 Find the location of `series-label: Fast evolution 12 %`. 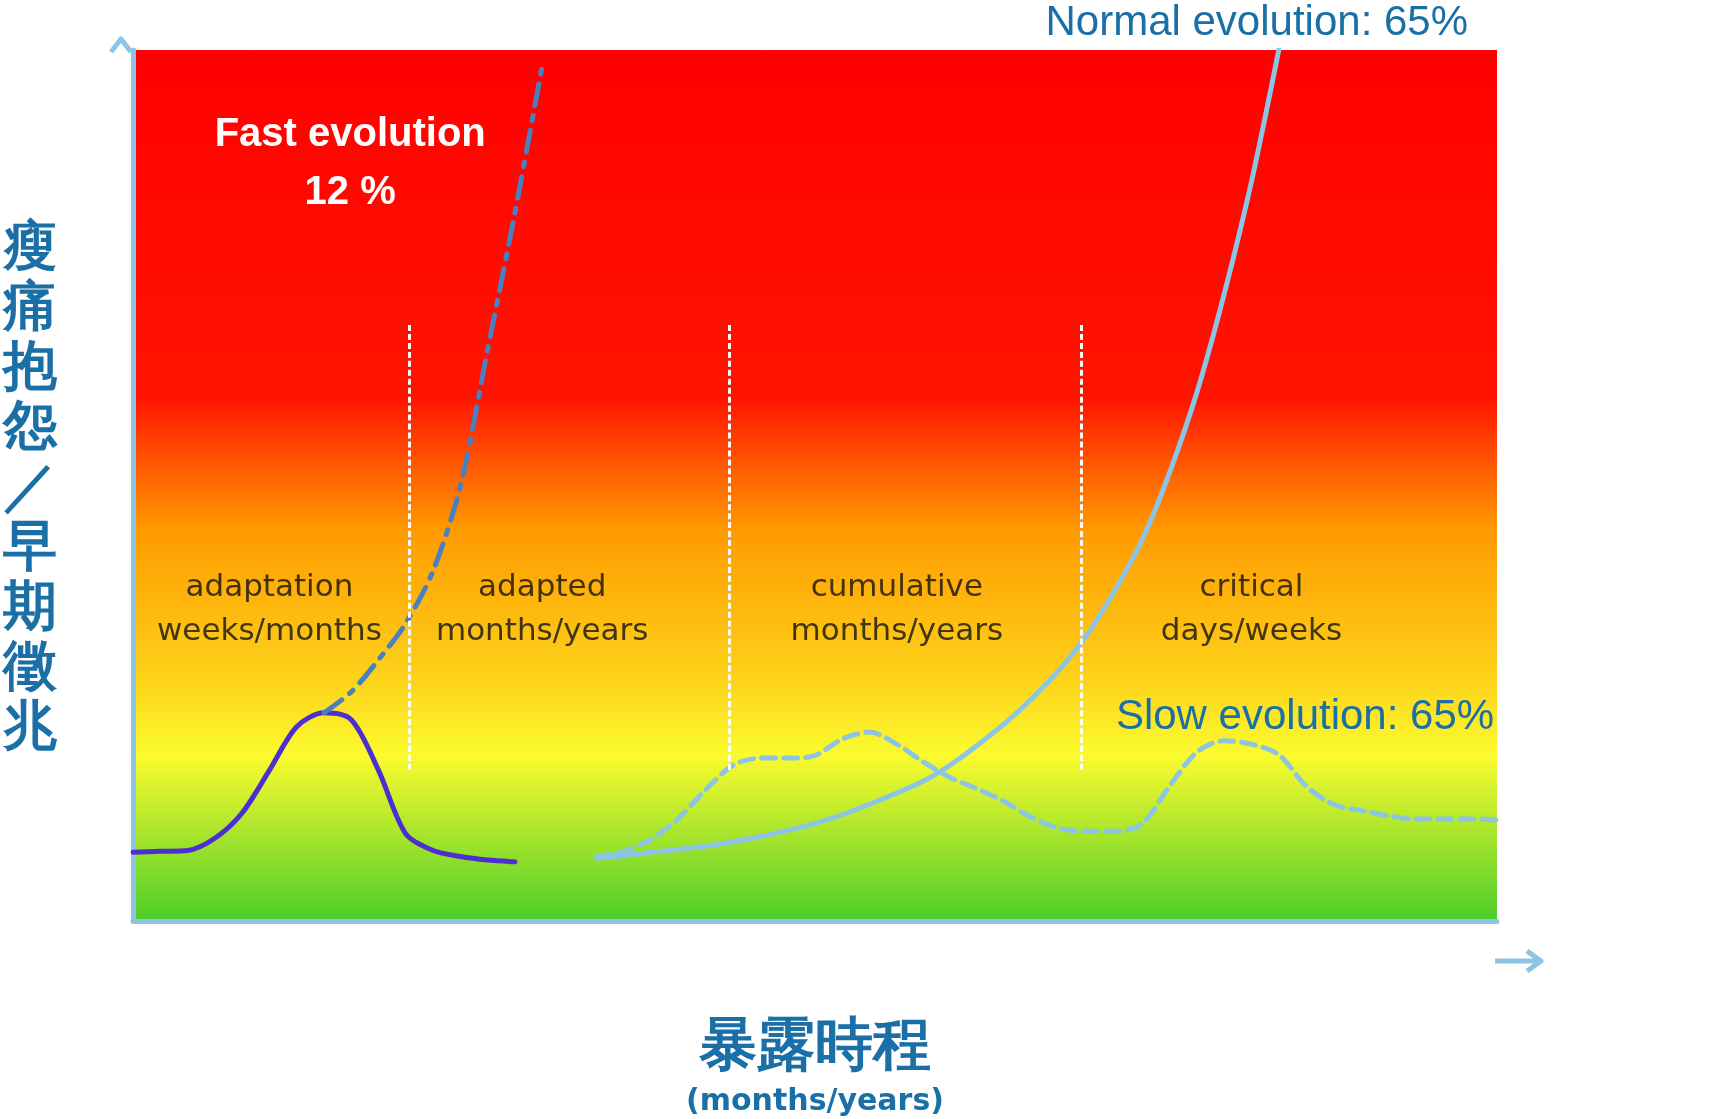

series-label: Fast evolution 12 % is located at coordinates (350, 160).